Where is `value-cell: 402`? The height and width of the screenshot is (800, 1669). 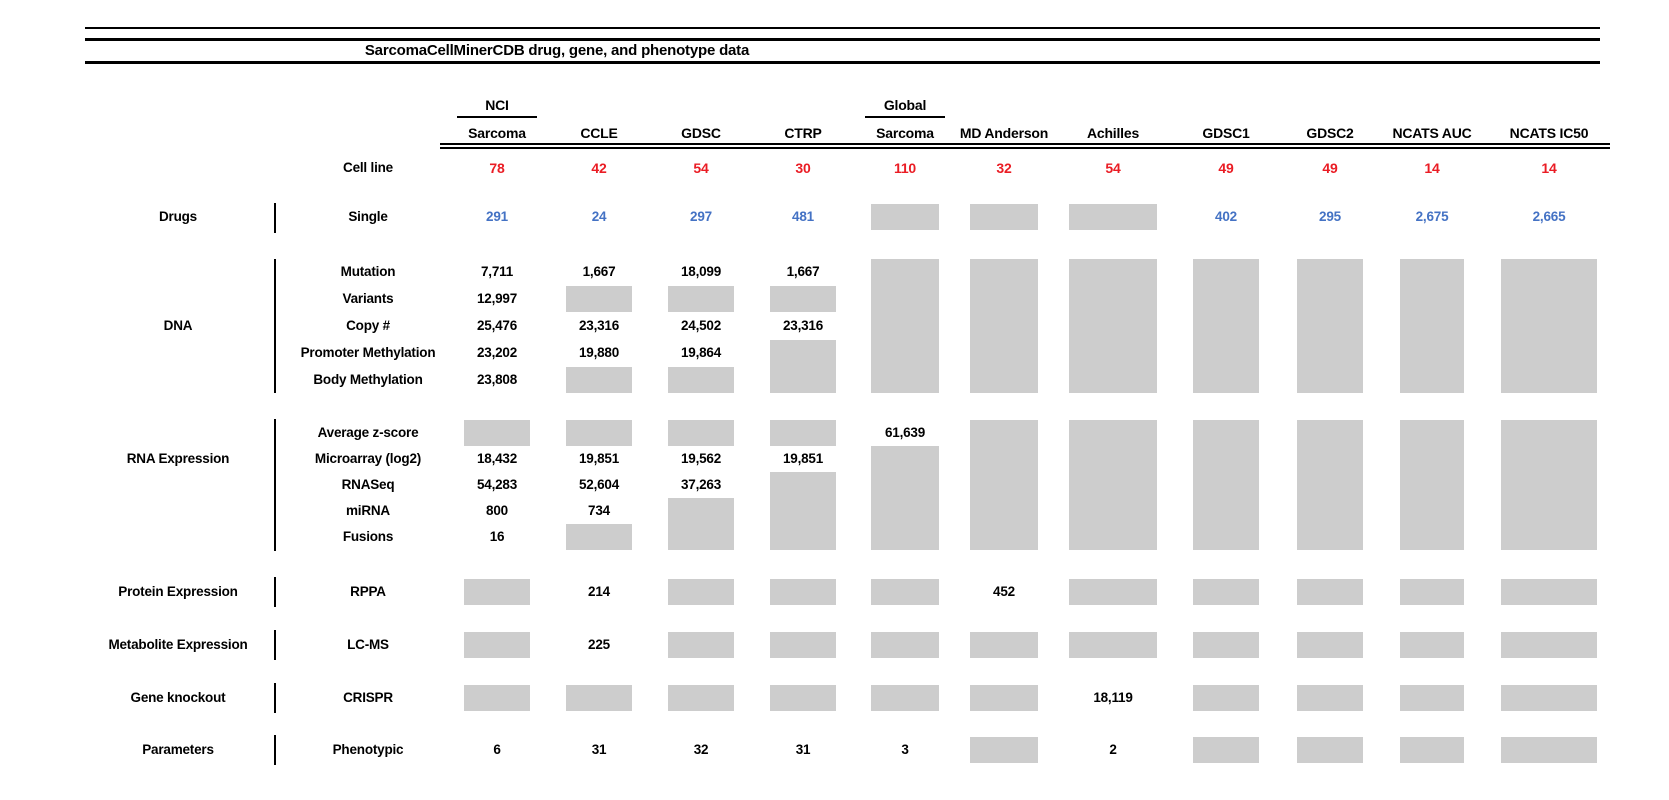 value-cell: 402 is located at coordinates (1226, 216).